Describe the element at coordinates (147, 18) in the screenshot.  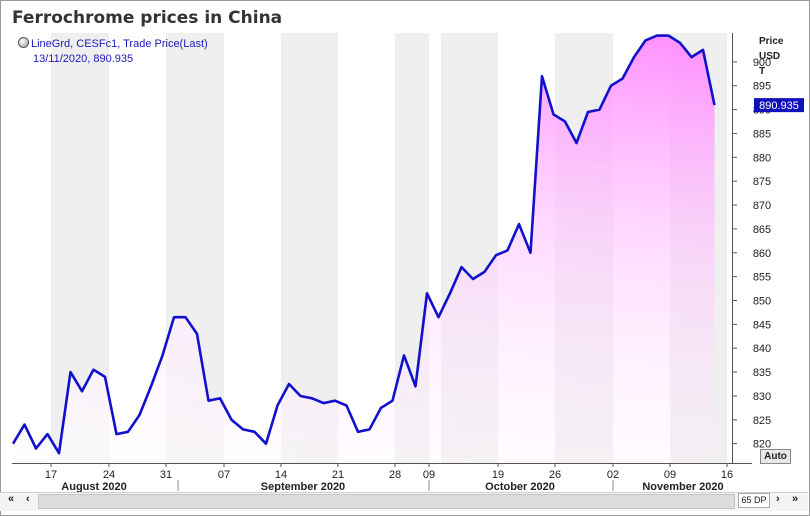
I see `chart-title: Ferrochrome prices in China` at that location.